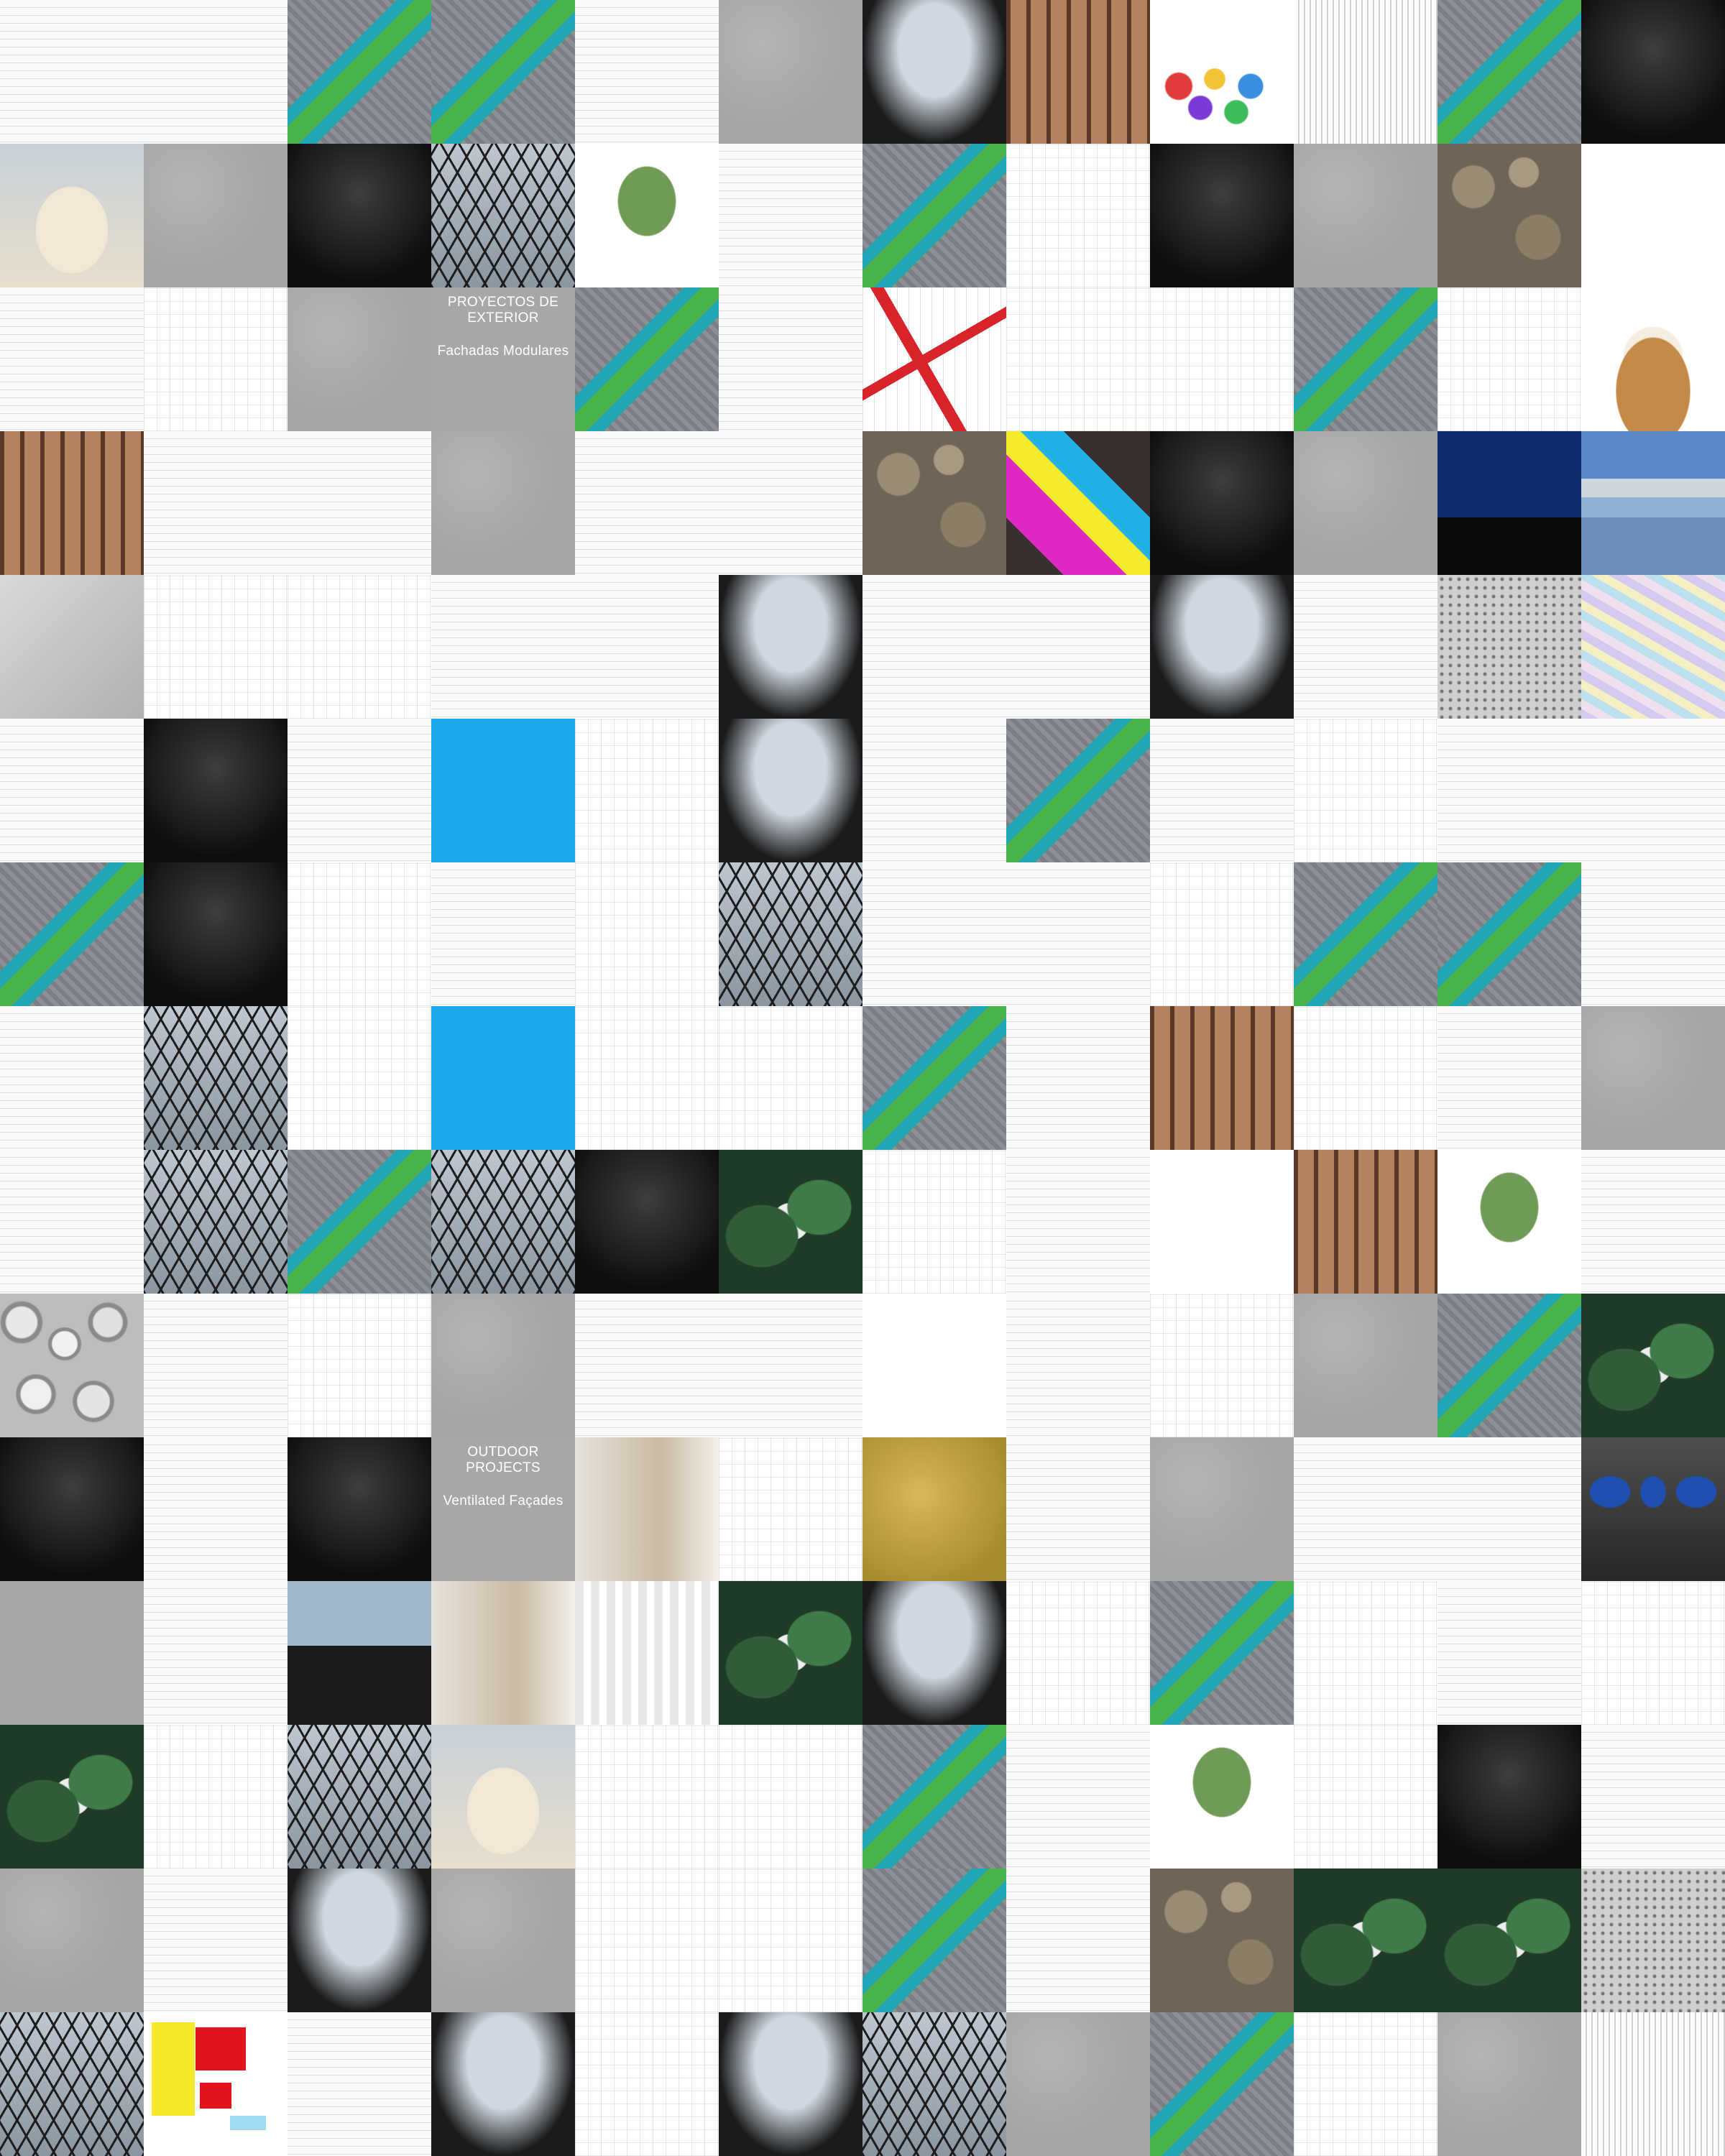 Image resolution: width=1725 pixels, height=2156 pixels. Describe the element at coordinates (934, 359) in the screenshot. I see `thumbnail-red-steel` at that location.